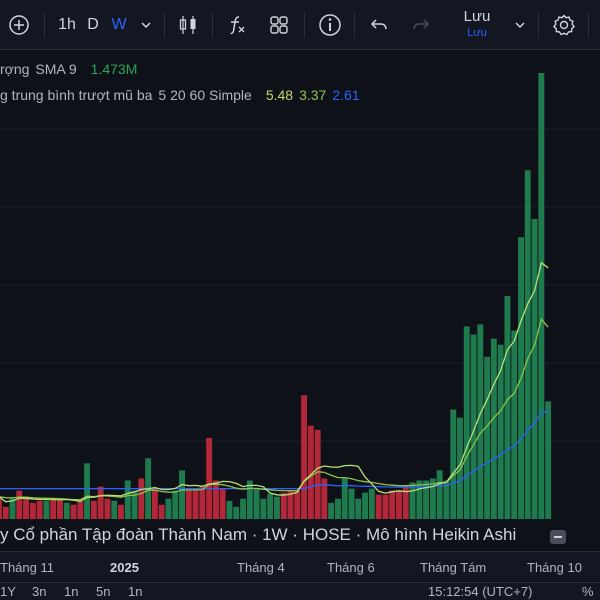  I want to click on grid-icon, so click(279, 25).